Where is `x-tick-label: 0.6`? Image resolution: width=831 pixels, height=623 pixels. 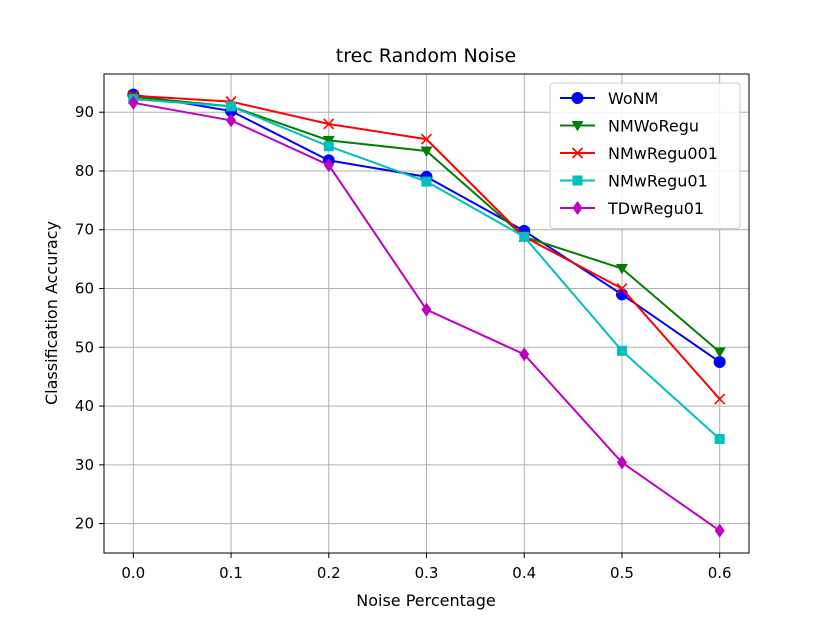 x-tick-label: 0.6 is located at coordinates (720, 573).